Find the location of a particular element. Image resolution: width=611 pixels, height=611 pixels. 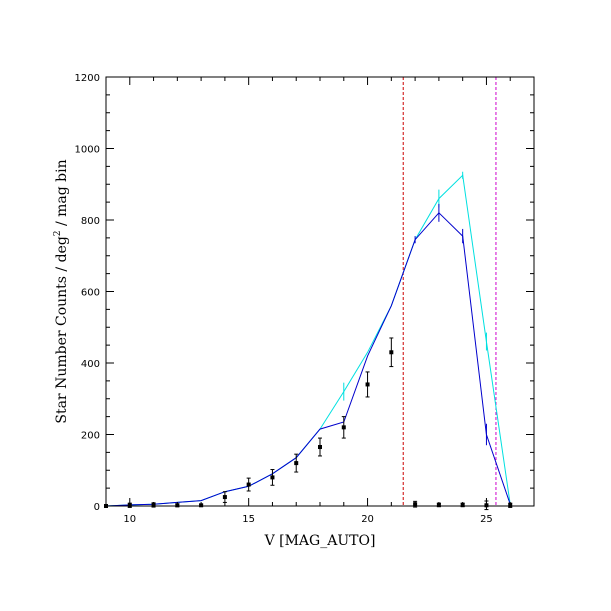

y-tick-label: 800 is located at coordinates (90, 221).